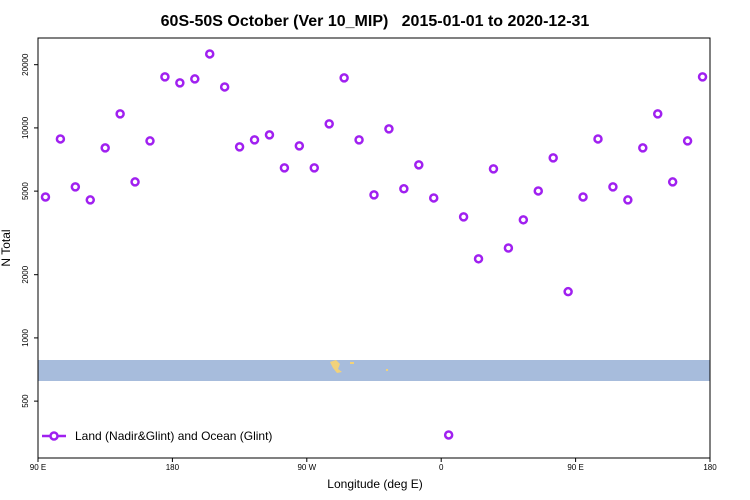 The image size is (750, 500). Describe the element at coordinates (306, 467) in the screenshot. I see `x-tick-label: 90 W` at that location.